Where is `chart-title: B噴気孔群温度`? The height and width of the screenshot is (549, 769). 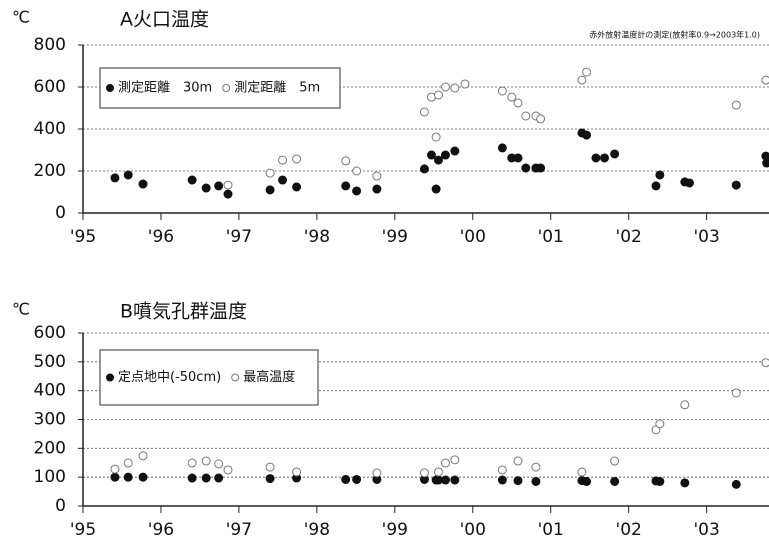
chart-title: B噴気孔群温度 is located at coordinates (183, 312).